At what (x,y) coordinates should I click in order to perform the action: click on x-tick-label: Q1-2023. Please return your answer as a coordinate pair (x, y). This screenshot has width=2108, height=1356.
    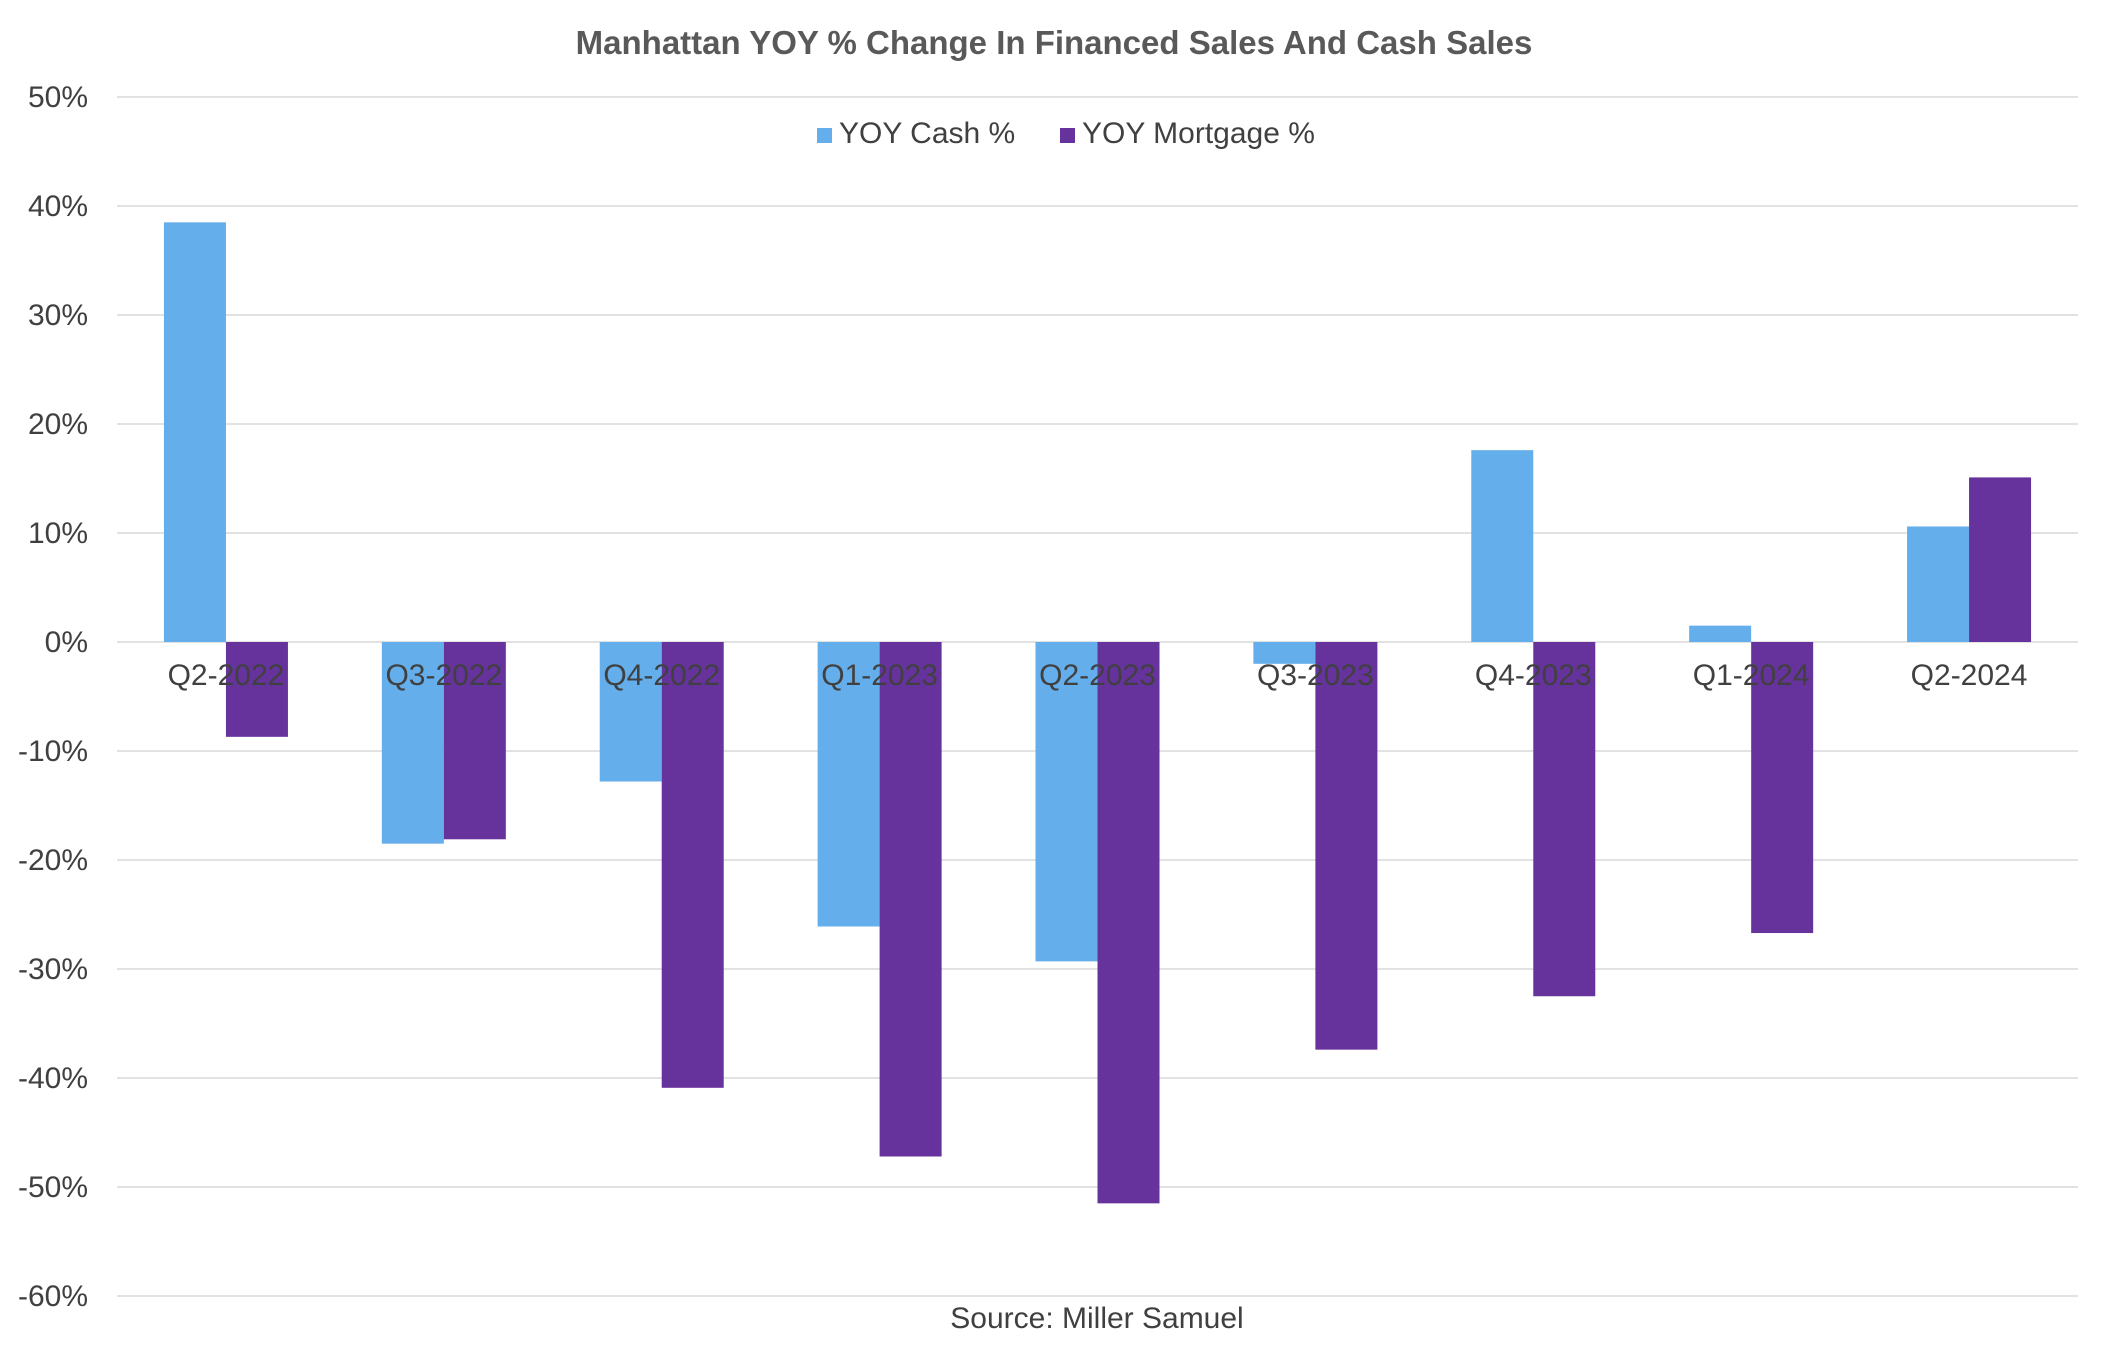
    Looking at the image, I should click on (879, 675).